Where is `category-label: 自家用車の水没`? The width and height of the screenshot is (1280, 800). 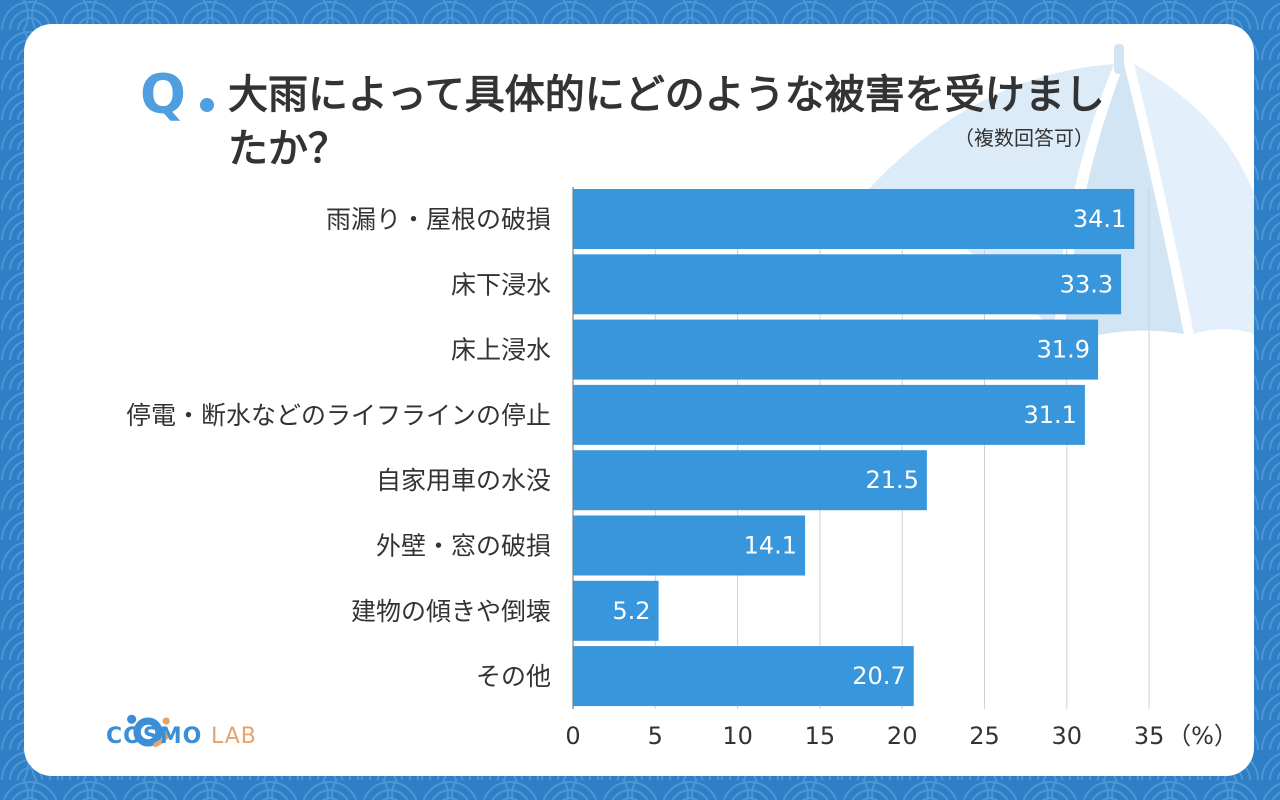
category-label: 自家用車の水没 is located at coordinates (463, 480).